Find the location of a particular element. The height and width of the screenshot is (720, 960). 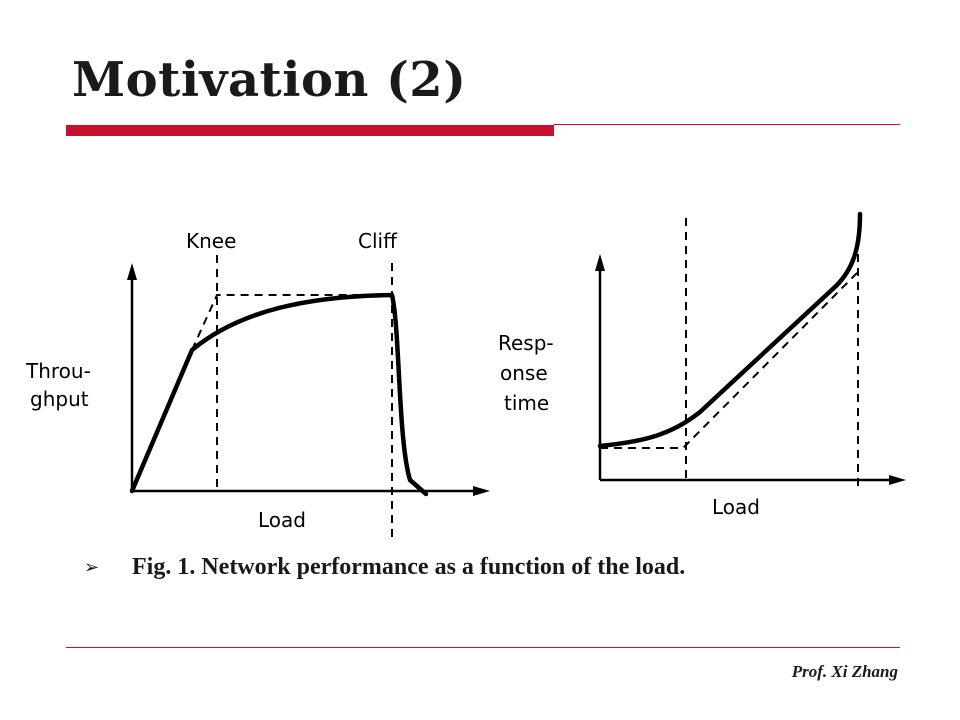

throughput-x-arrow is located at coordinates (481, 491).